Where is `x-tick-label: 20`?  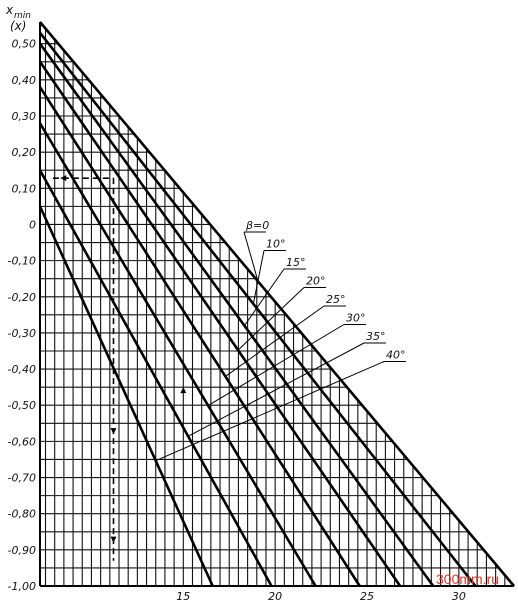 x-tick-label: 20 is located at coordinates (275, 596).